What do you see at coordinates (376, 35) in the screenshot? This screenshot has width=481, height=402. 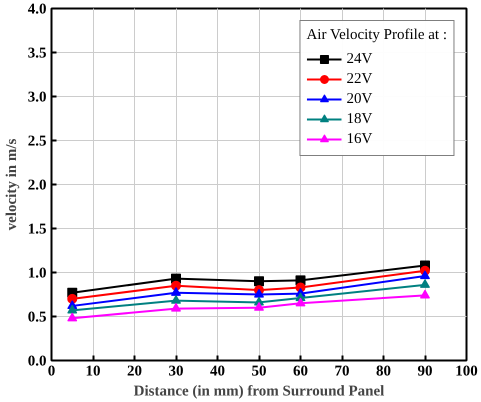 I see `legend-title: Air Velocity Profile at :` at bounding box center [376, 35].